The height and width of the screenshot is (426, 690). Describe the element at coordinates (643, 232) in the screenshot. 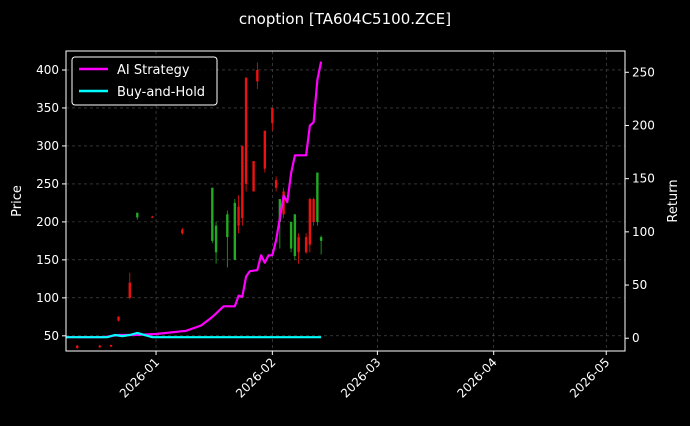

I see `y-tick-label-right: 100` at that location.